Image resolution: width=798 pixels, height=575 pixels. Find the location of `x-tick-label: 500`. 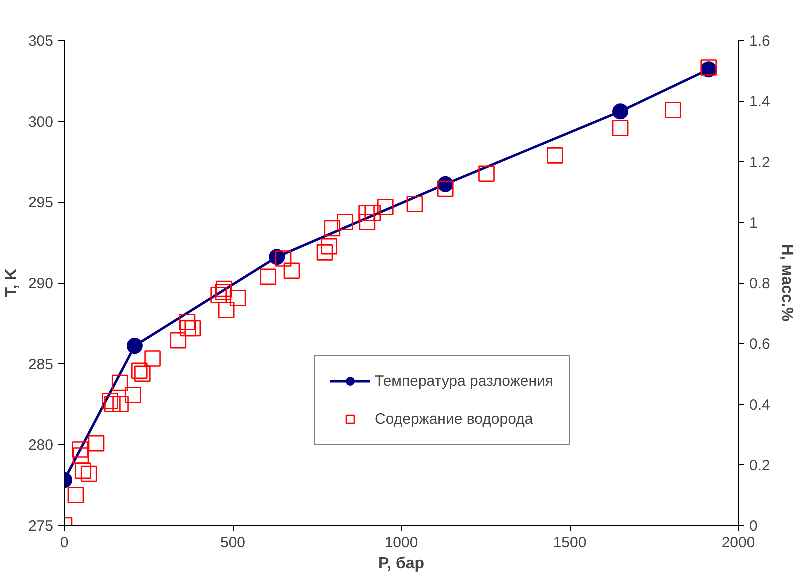

x-tick-label: 500 is located at coordinates (233, 543).